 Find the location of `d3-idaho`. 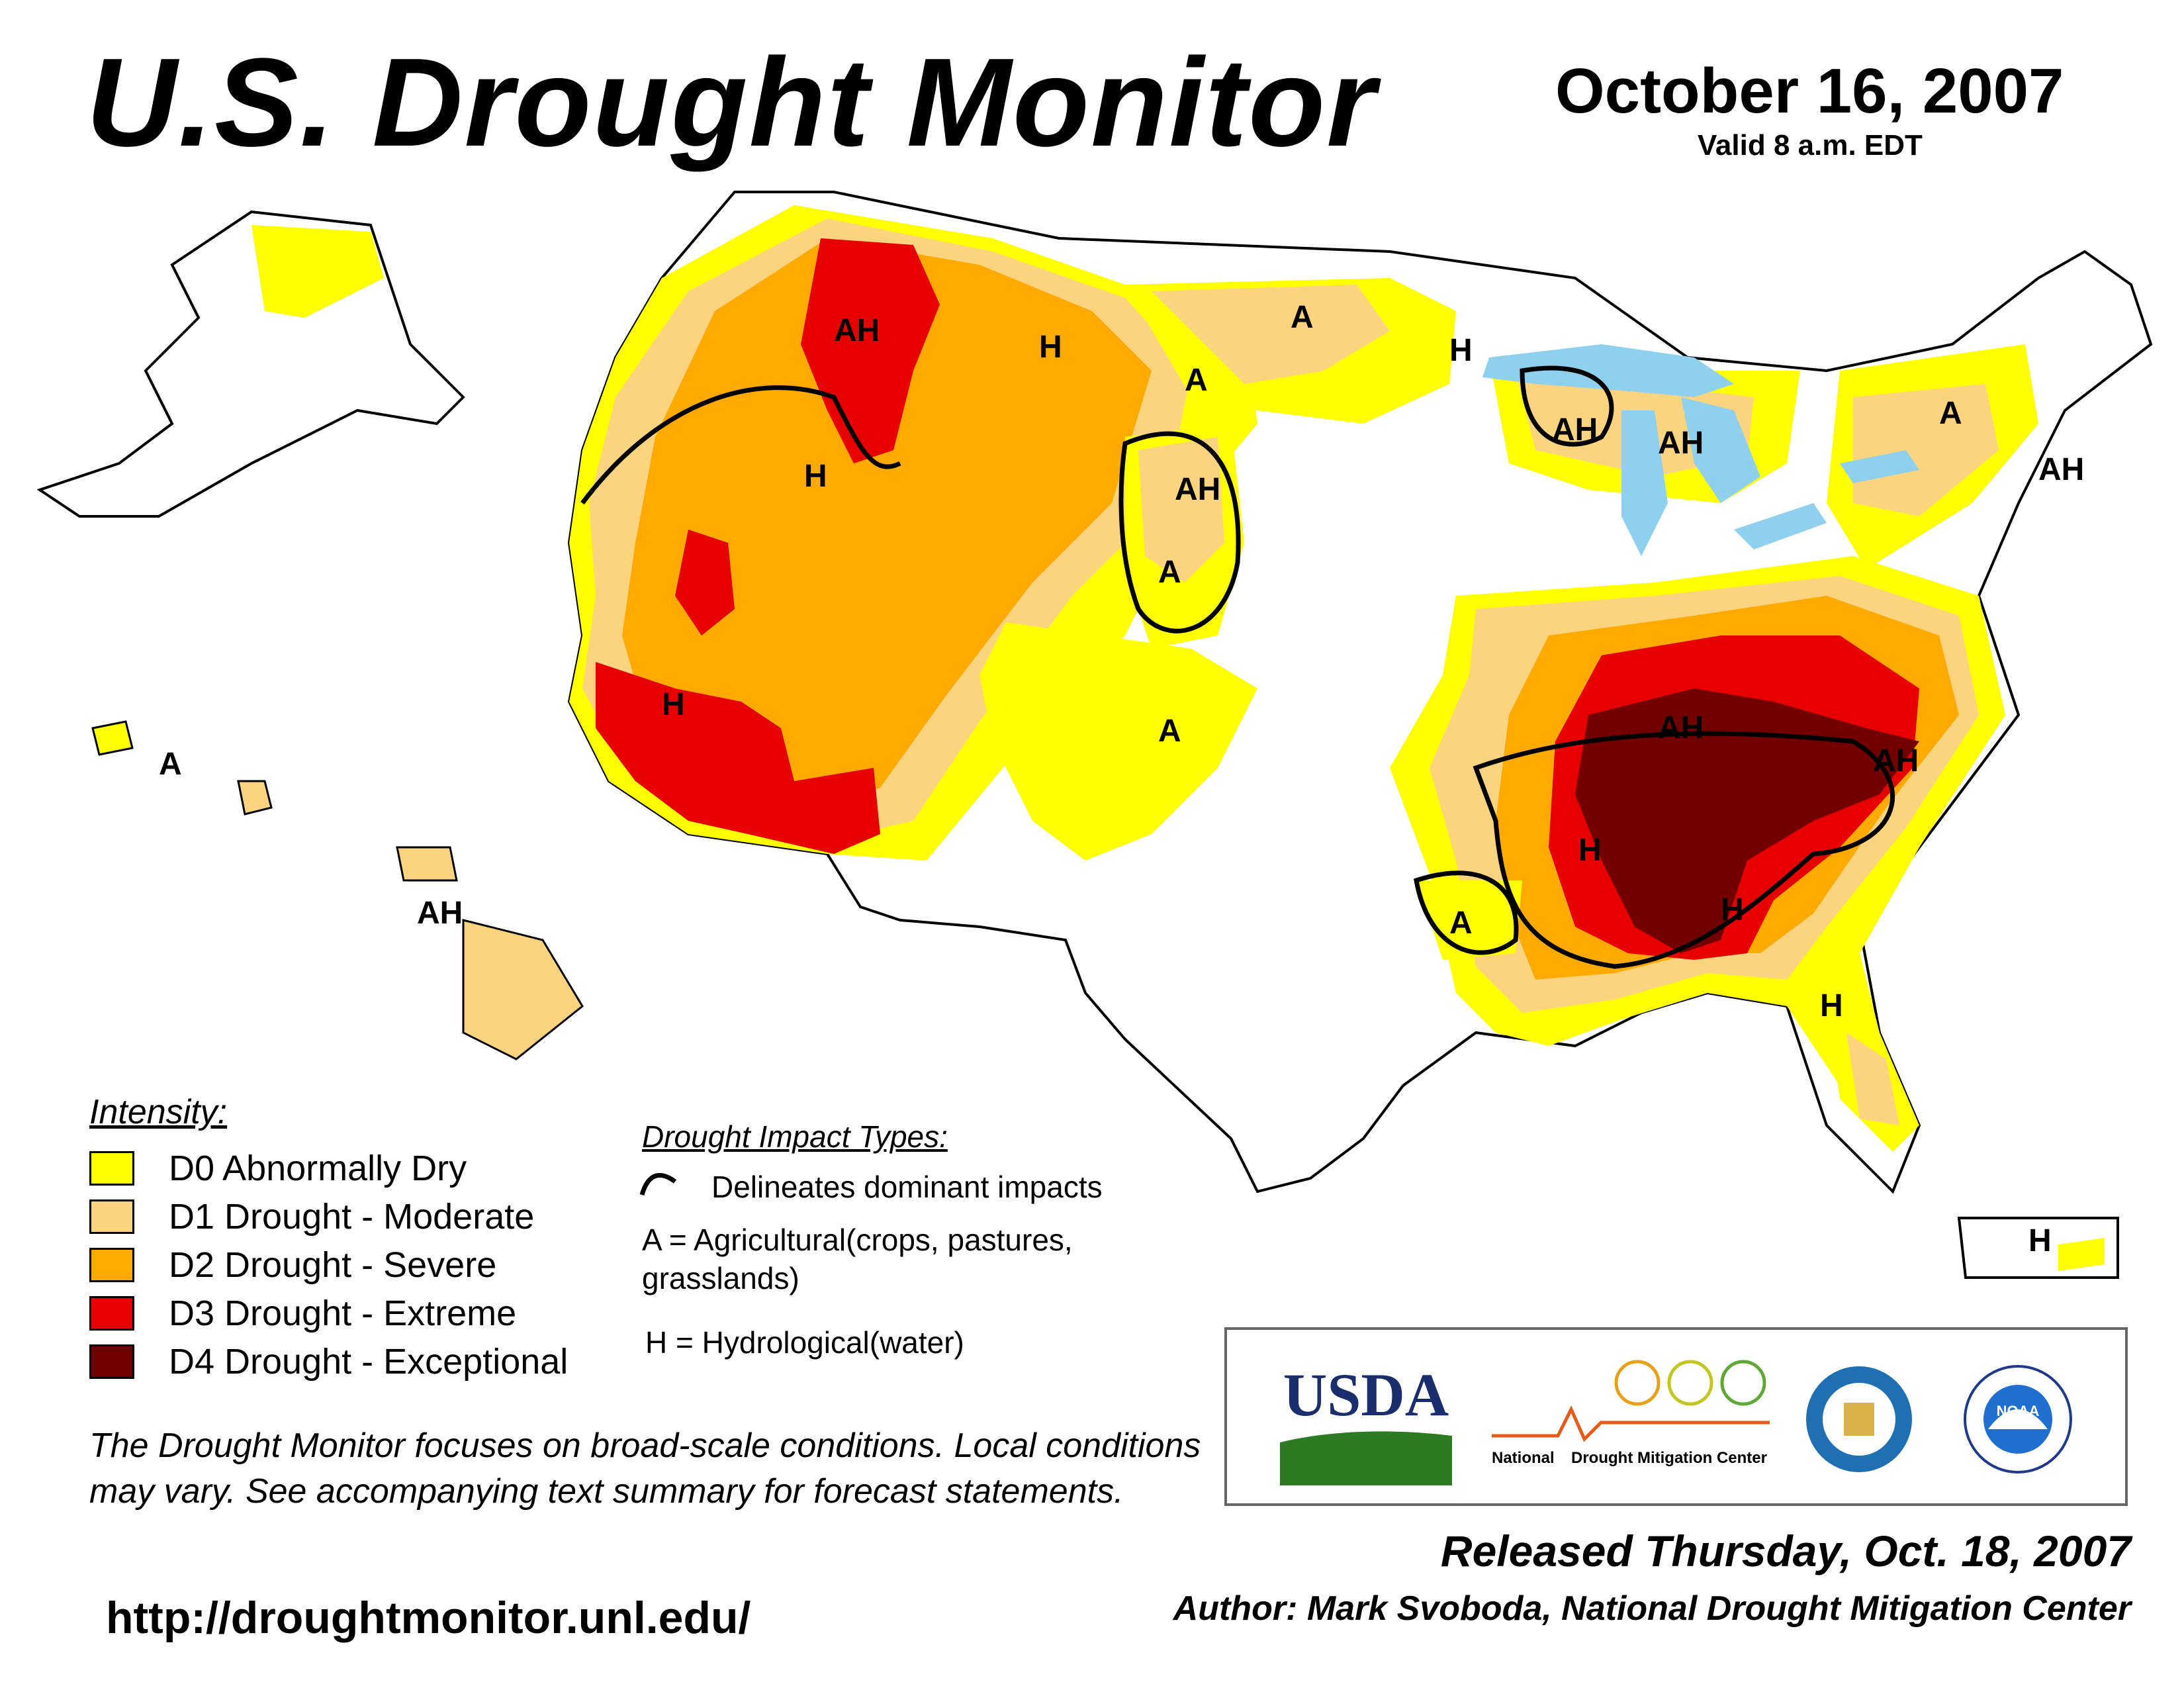

d3-idaho is located at coordinates (870, 350).